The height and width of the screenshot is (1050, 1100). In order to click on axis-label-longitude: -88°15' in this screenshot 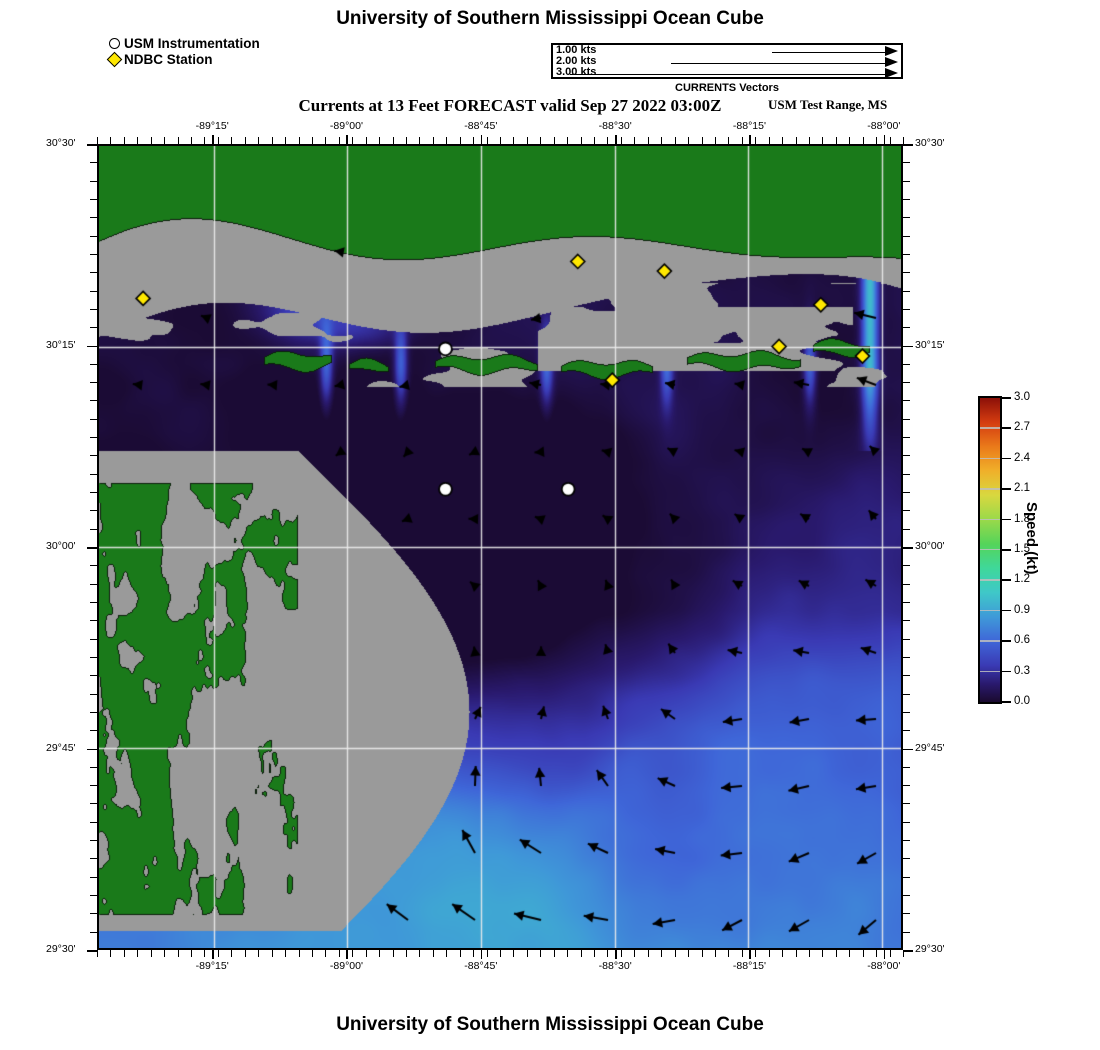, I will do `click(749, 126)`.